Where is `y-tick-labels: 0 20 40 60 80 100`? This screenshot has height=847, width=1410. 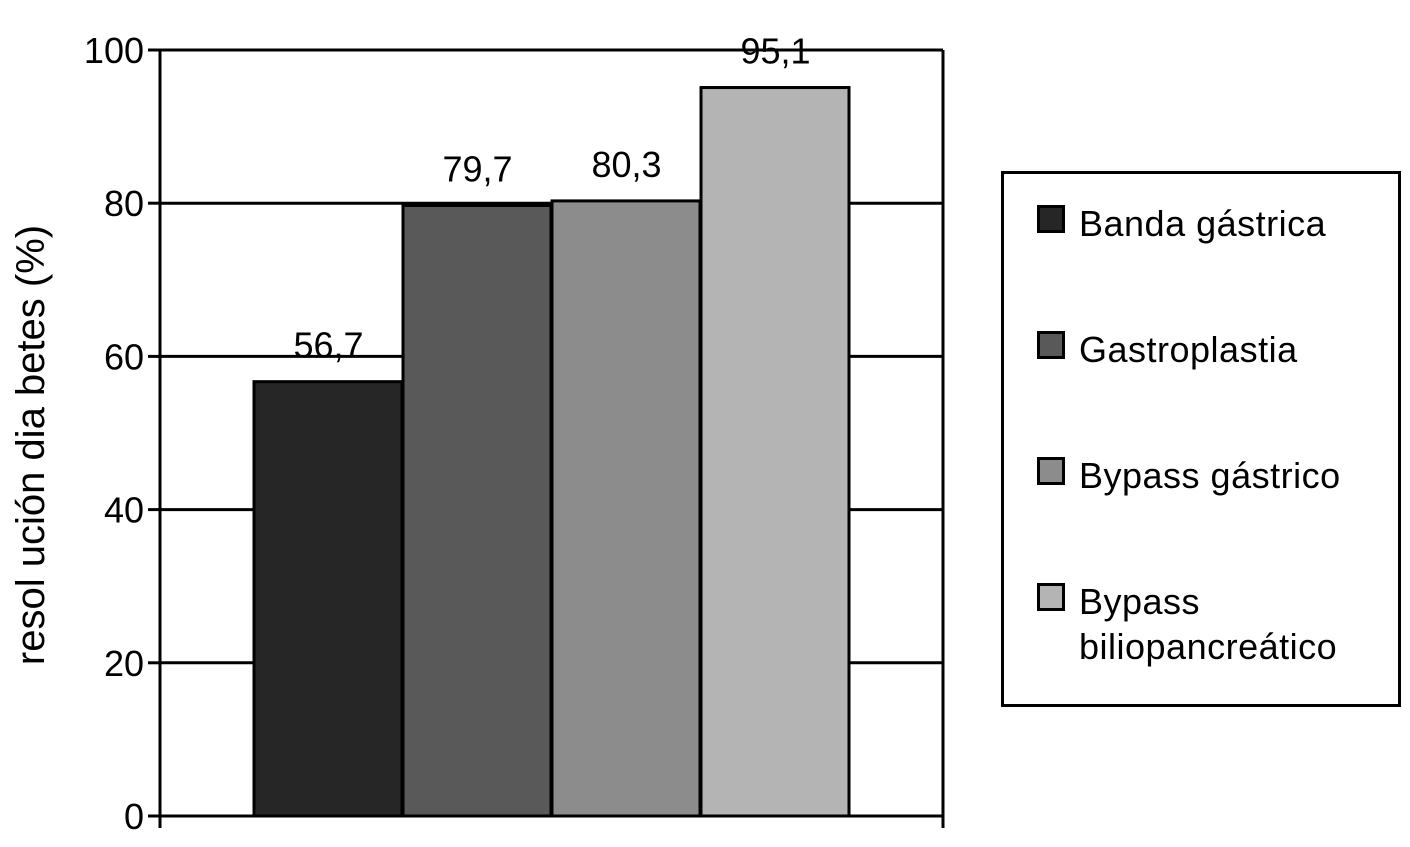 y-tick-labels: 0 20 40 60 80 100 is located at coordinates (114, 433).